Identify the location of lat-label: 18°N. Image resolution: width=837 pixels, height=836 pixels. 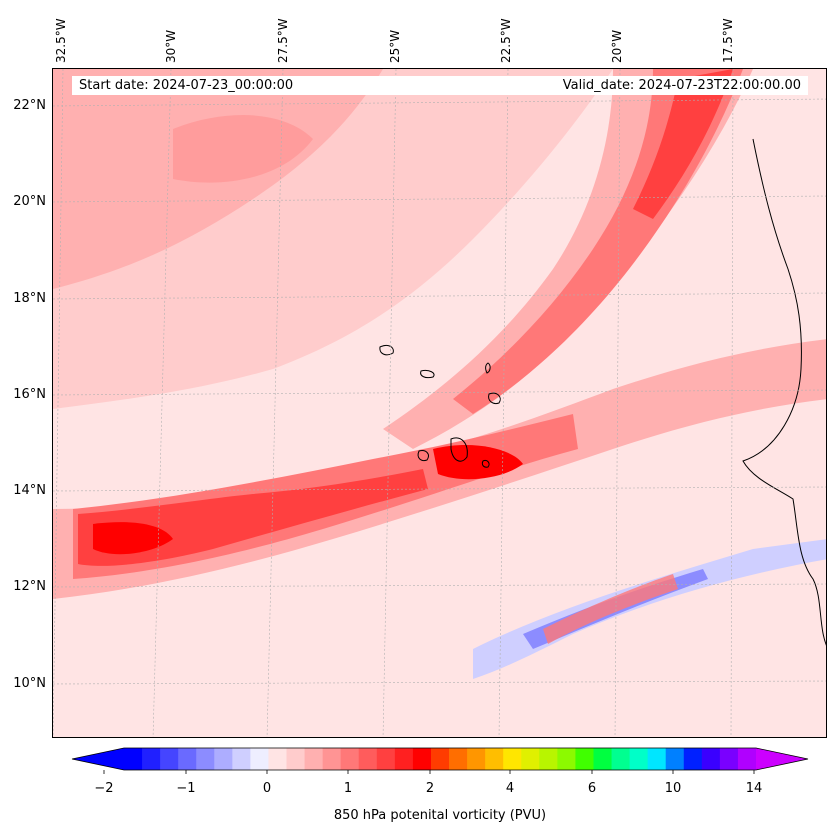
(29, 298).